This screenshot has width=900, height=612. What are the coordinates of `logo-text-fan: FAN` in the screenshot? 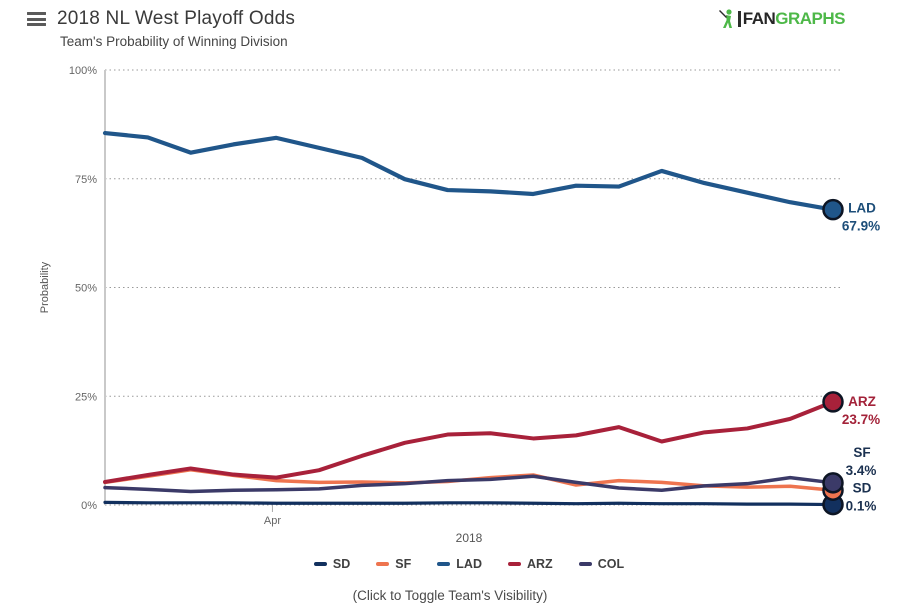 It's located at (759, 18).